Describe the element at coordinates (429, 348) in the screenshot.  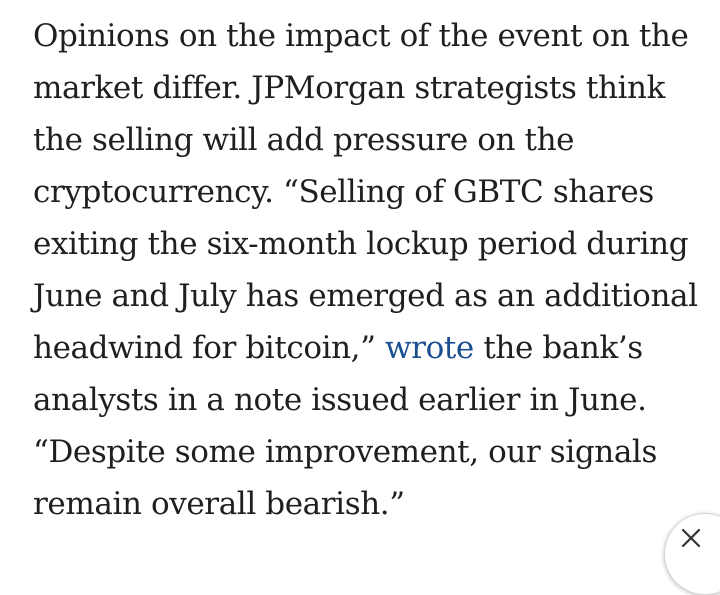
I see `wrote-link: wrote` at that location.